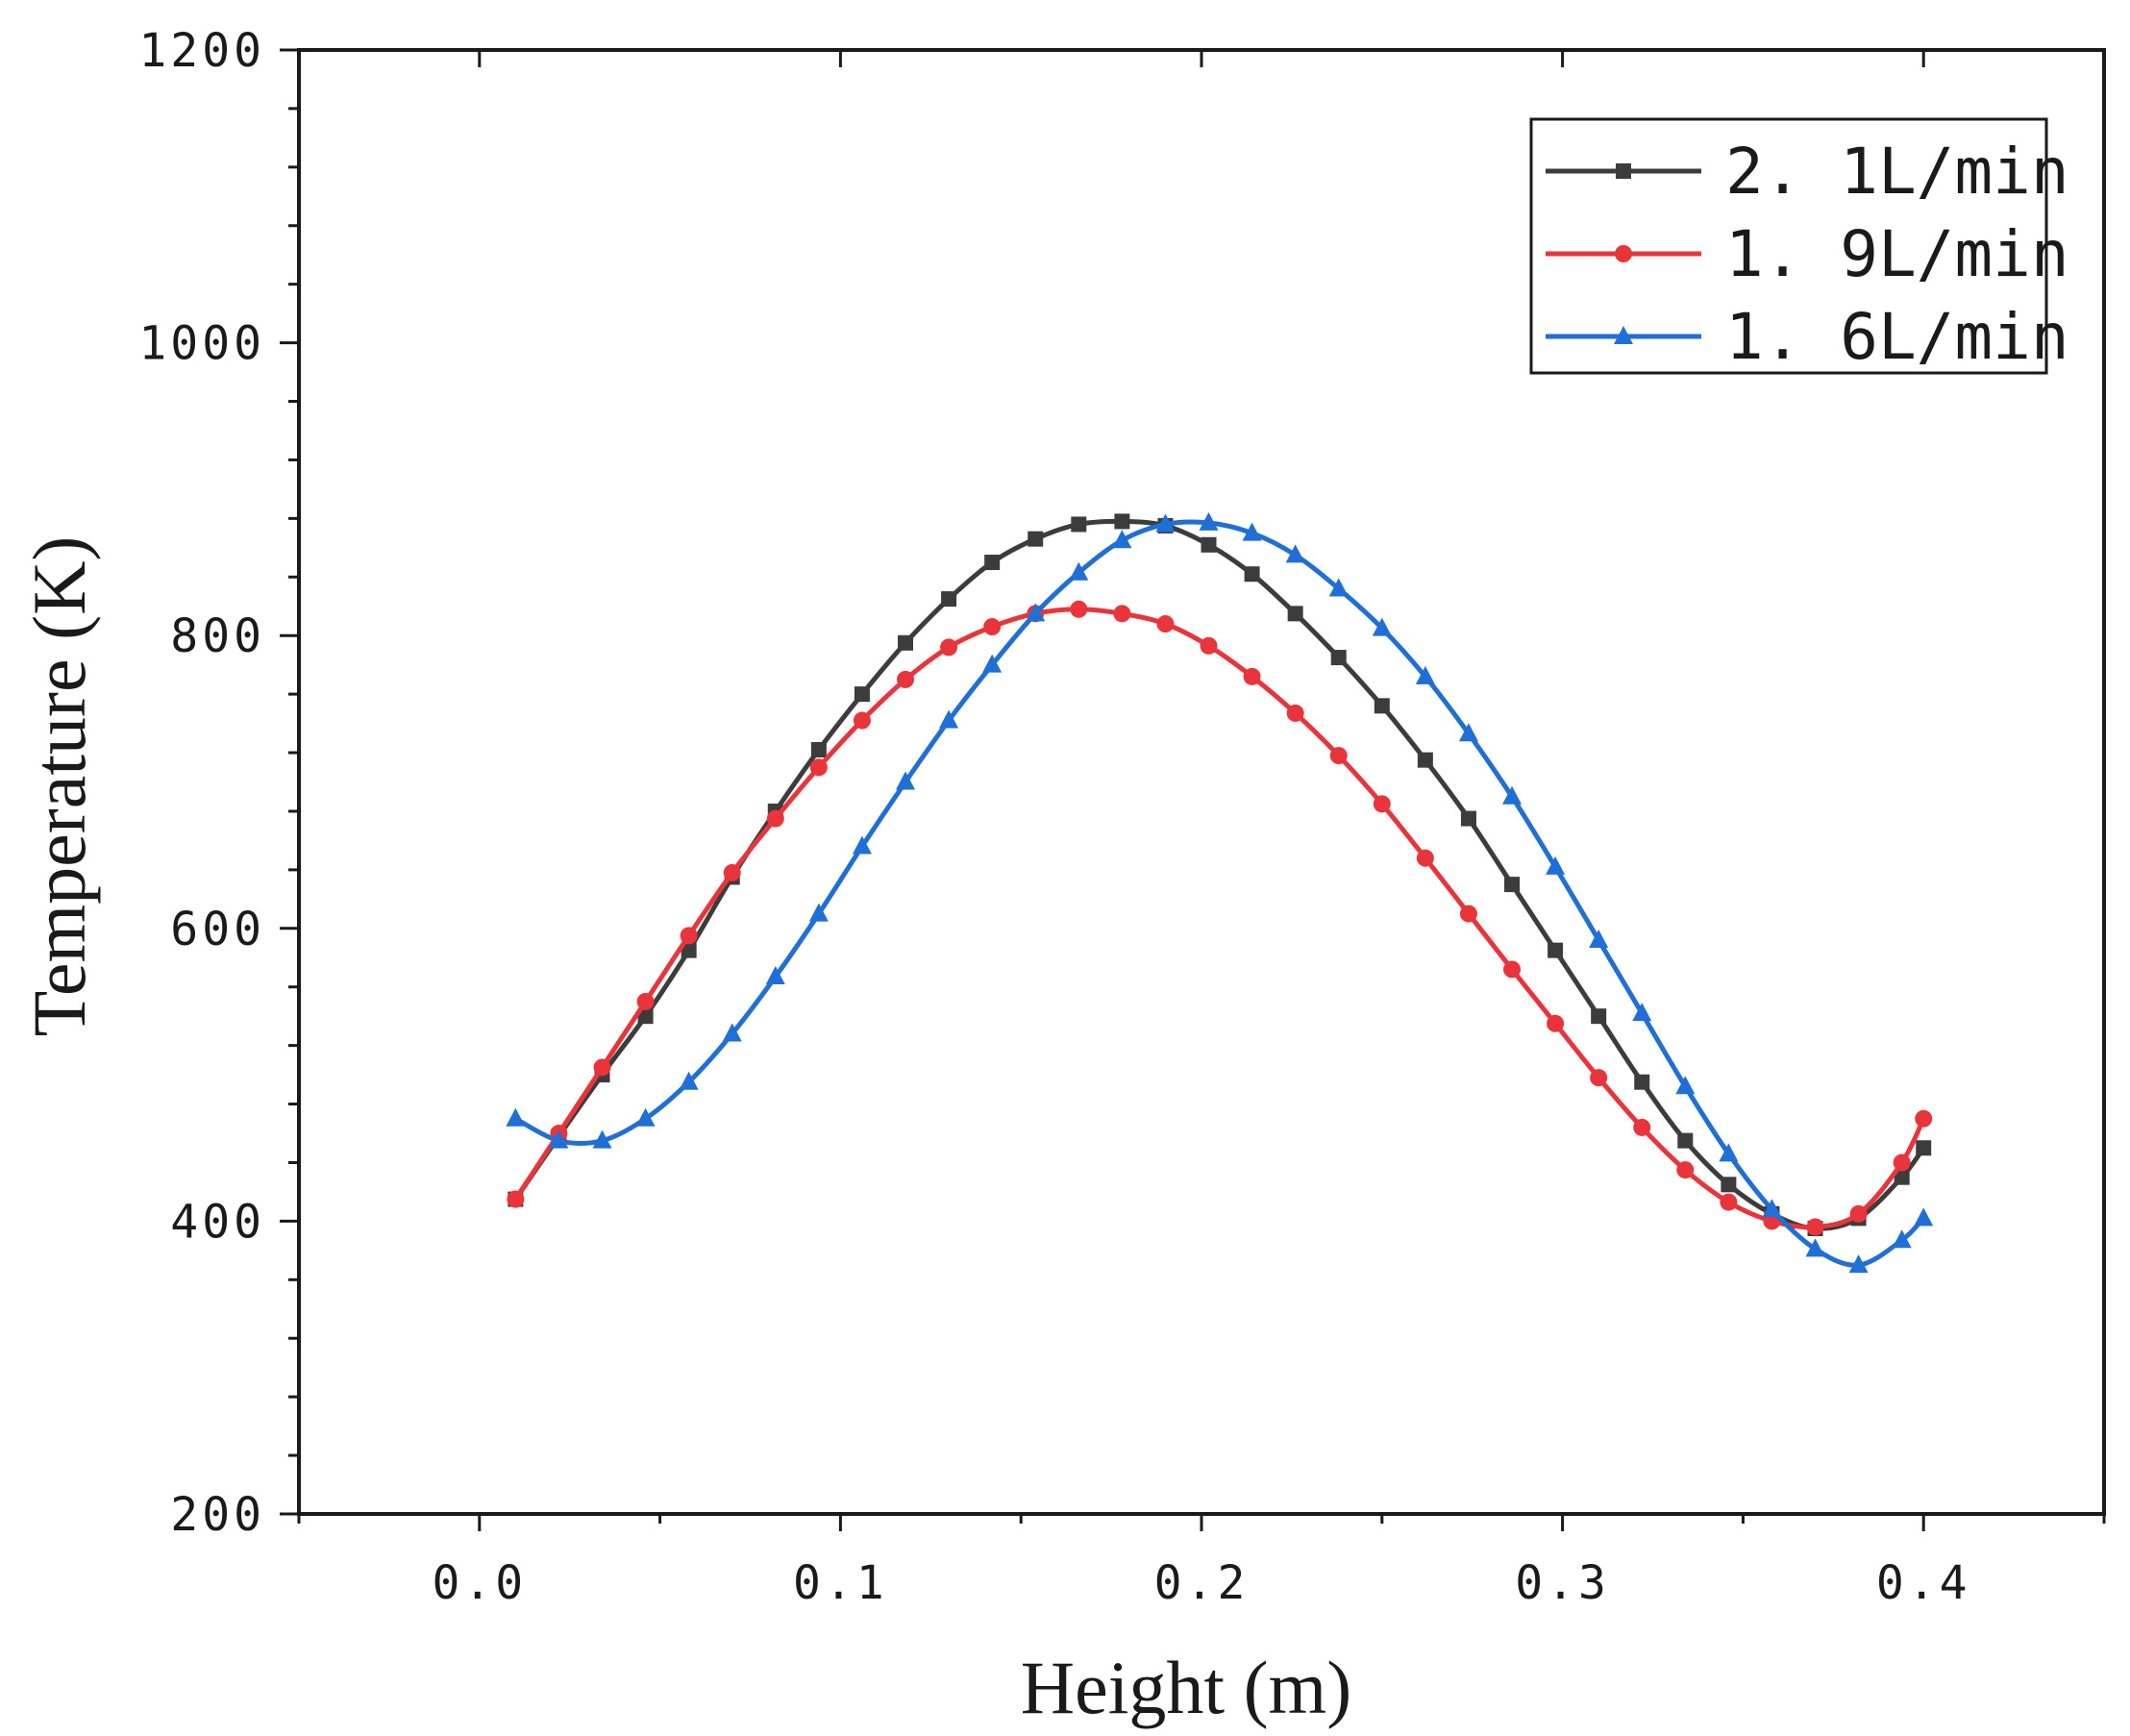 This screenshot has height=1736, width=2130. What do you see at coordinates (1897, 172) in the screenshot?
I see `legend-label: 2. 1L/min` at bounding box center [1897, 172].